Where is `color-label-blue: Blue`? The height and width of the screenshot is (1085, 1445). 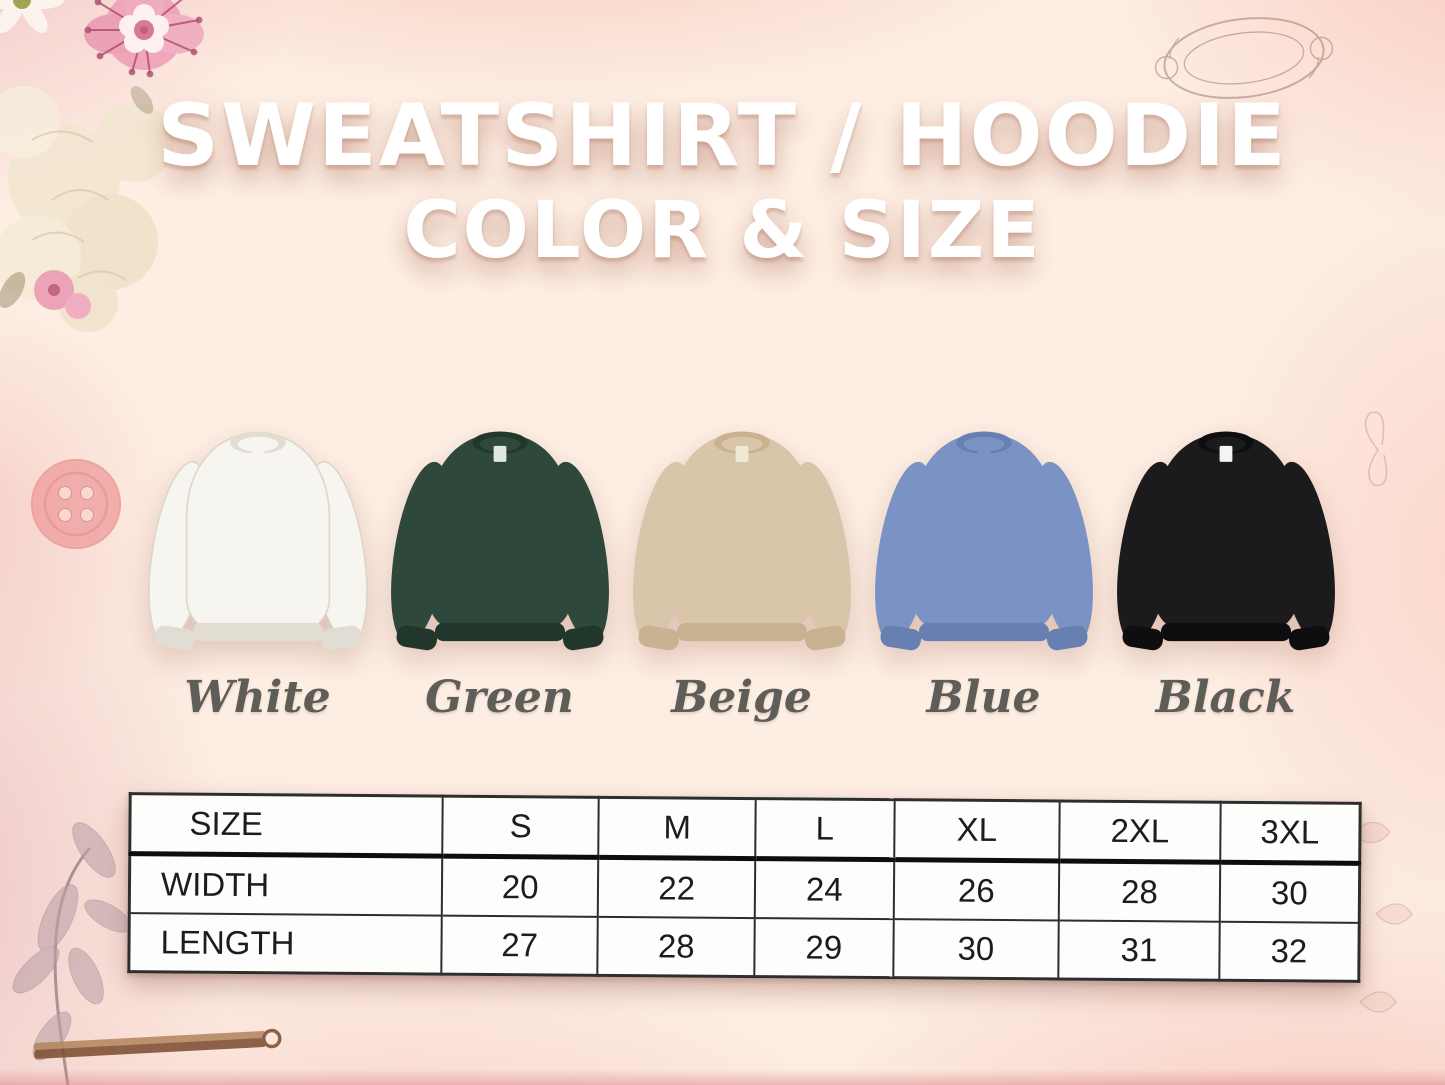 color-label-blue: Blue is located at coordinates (983, 697).